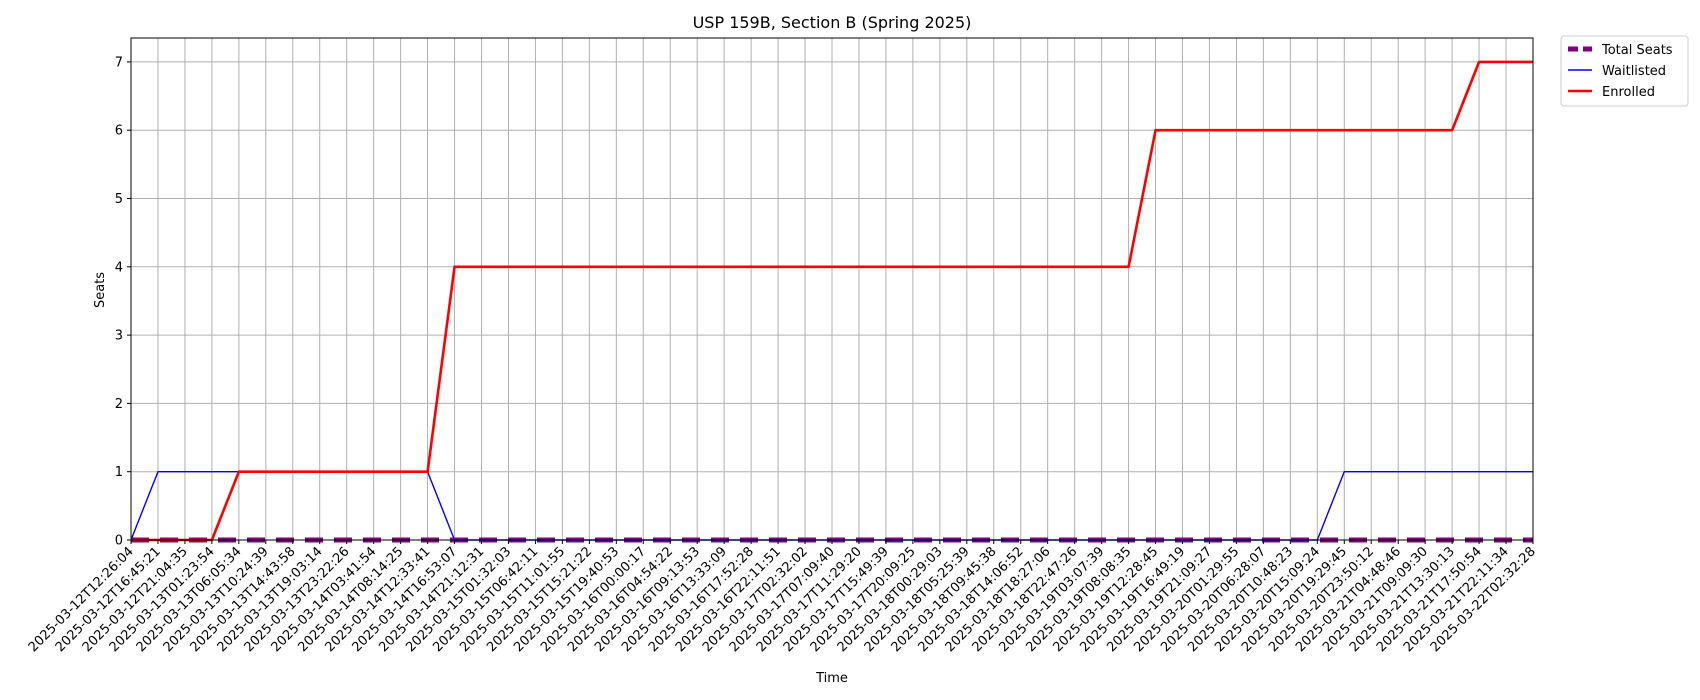 This screenshot has height=700, width=1700. What do you see at coordinates (119, 472) in the screenshot?
I see `y-tick-label: 1` at bounding box center [119, 472].